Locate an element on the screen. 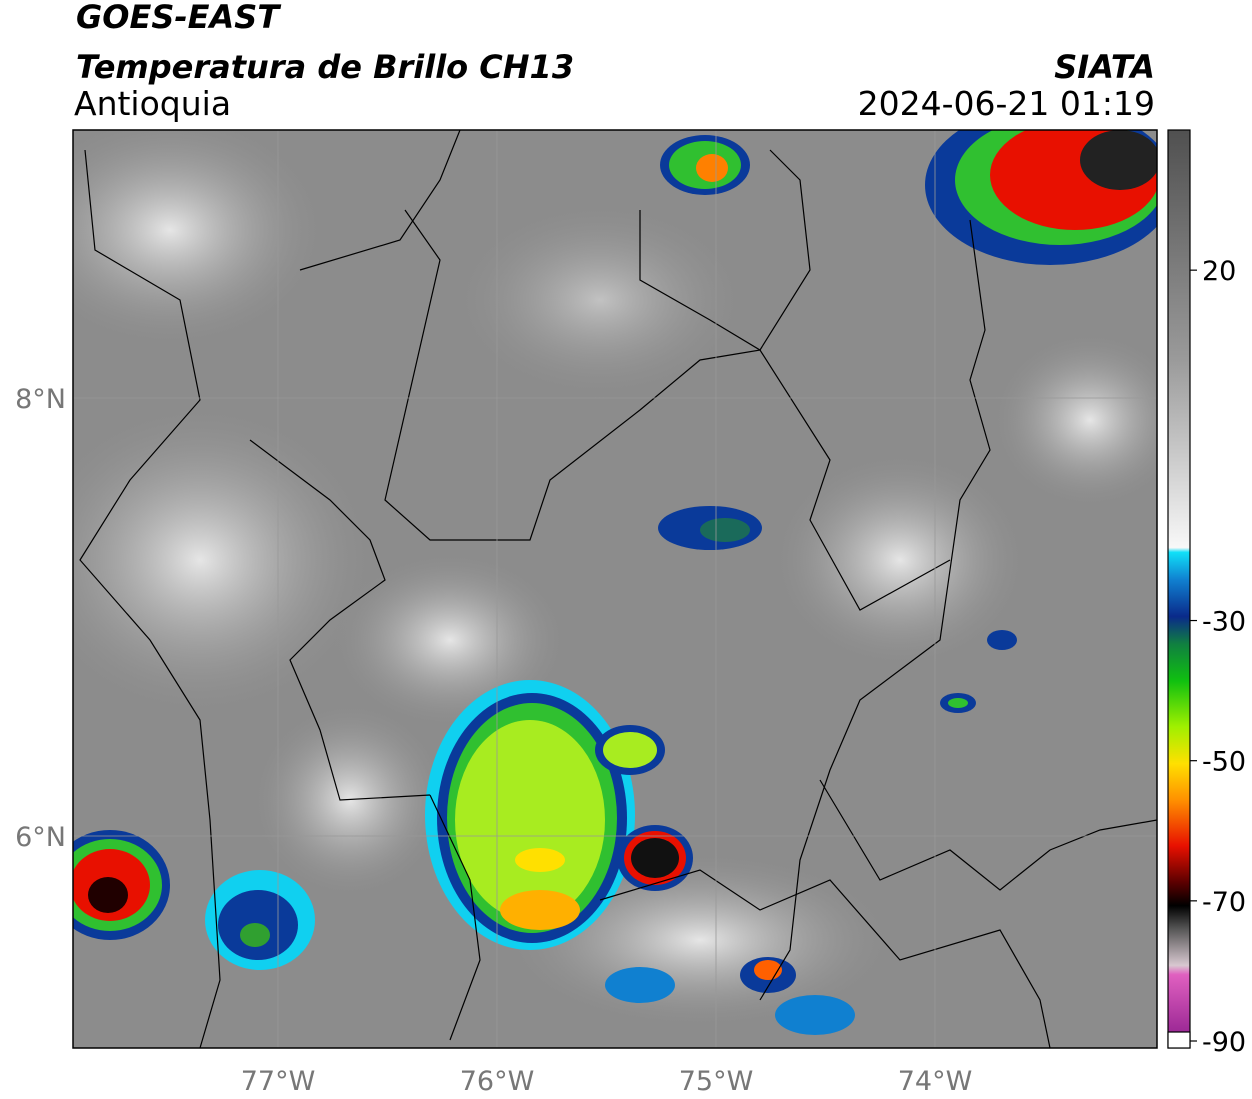  colorbar-tick-label: -50 is located at coordinates (1224, 762).